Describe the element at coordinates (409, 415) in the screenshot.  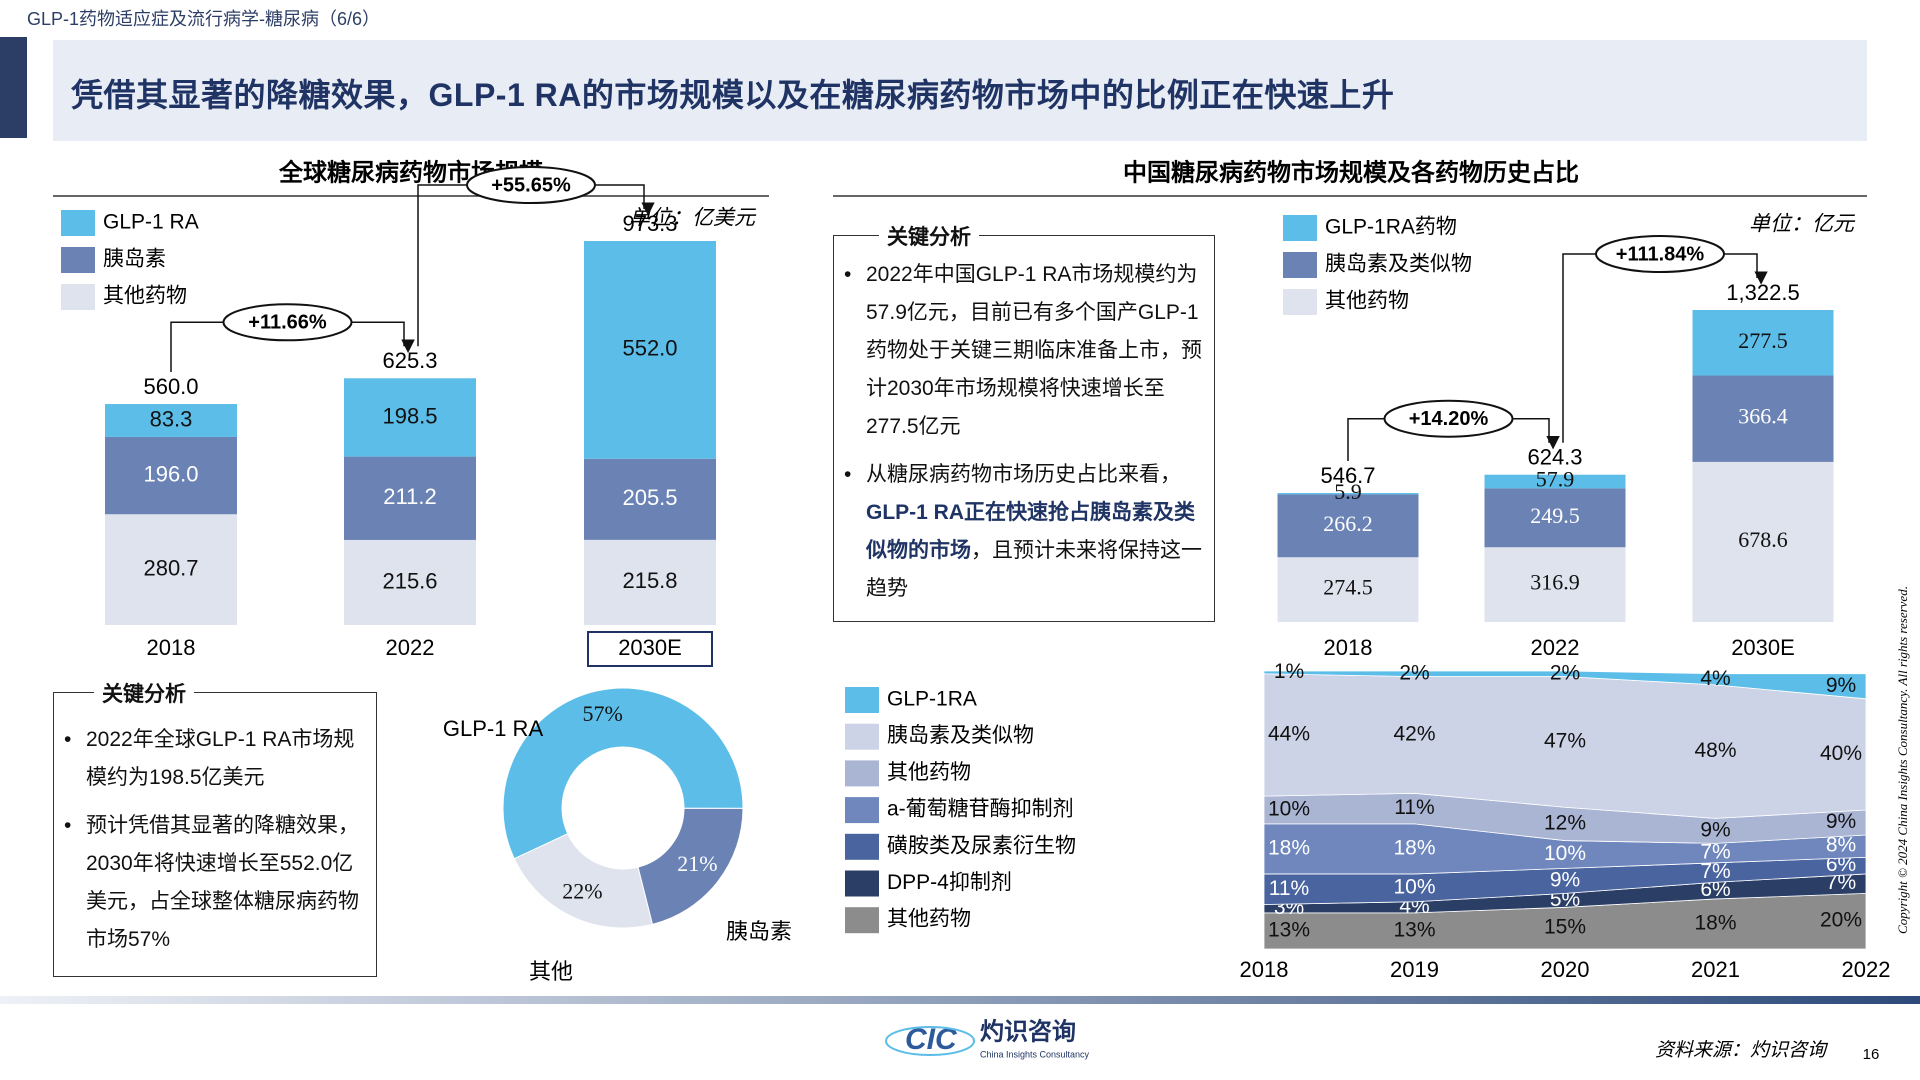
I see `segment-label: 198.5` at that location.